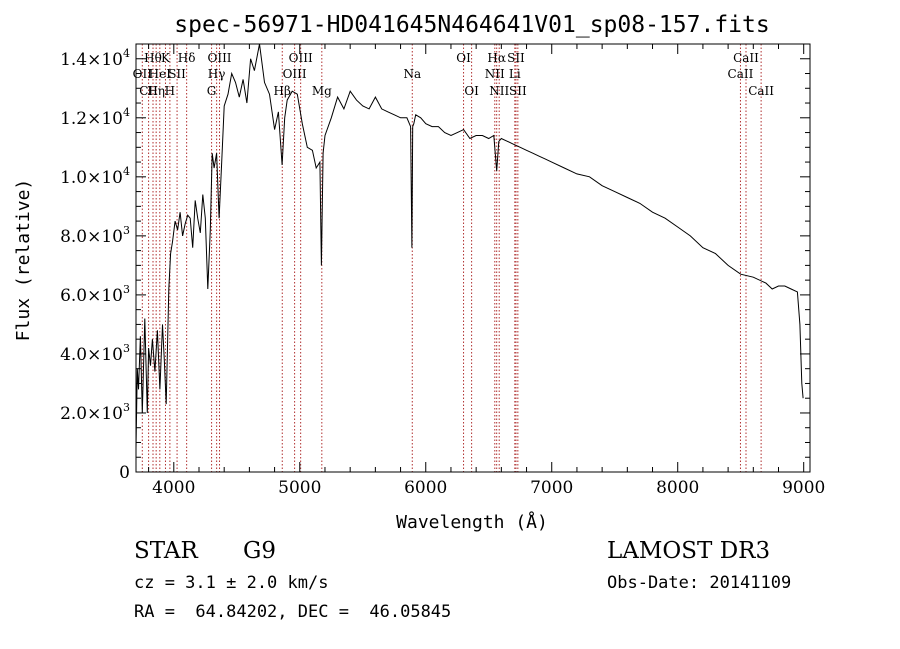  Describe the element at coordinates (95, 412) in the screenshot. I see `y-tick-label-1: 2.0×10³` at that location.